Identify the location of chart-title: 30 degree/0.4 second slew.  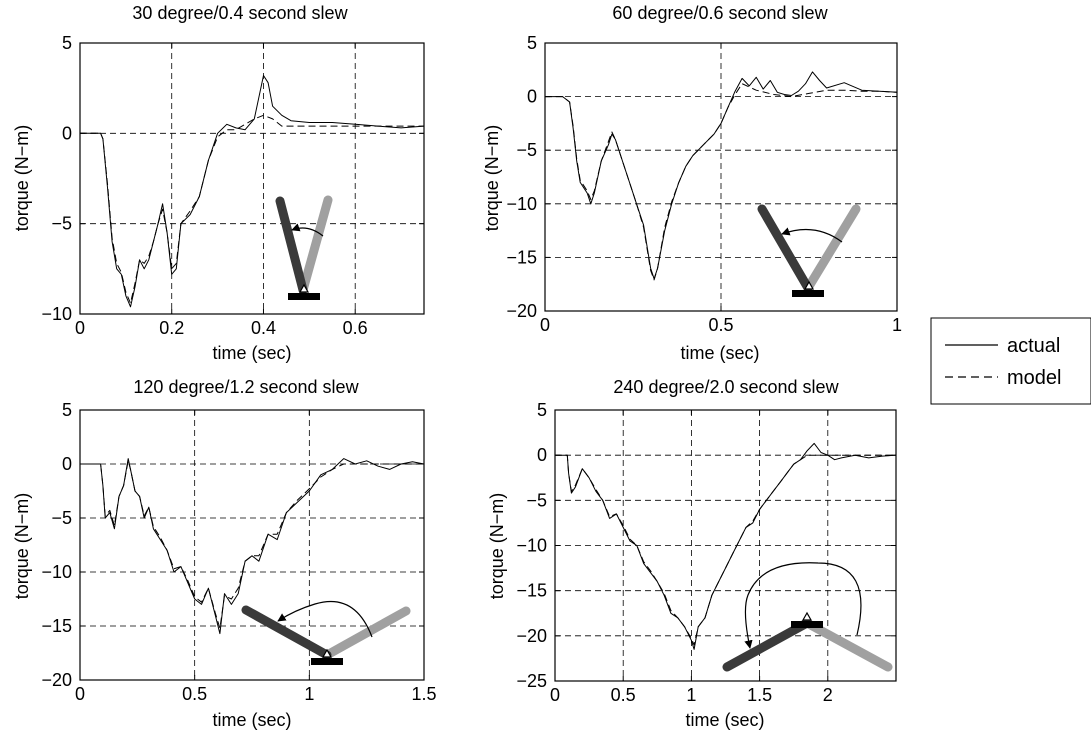
(240, 13).